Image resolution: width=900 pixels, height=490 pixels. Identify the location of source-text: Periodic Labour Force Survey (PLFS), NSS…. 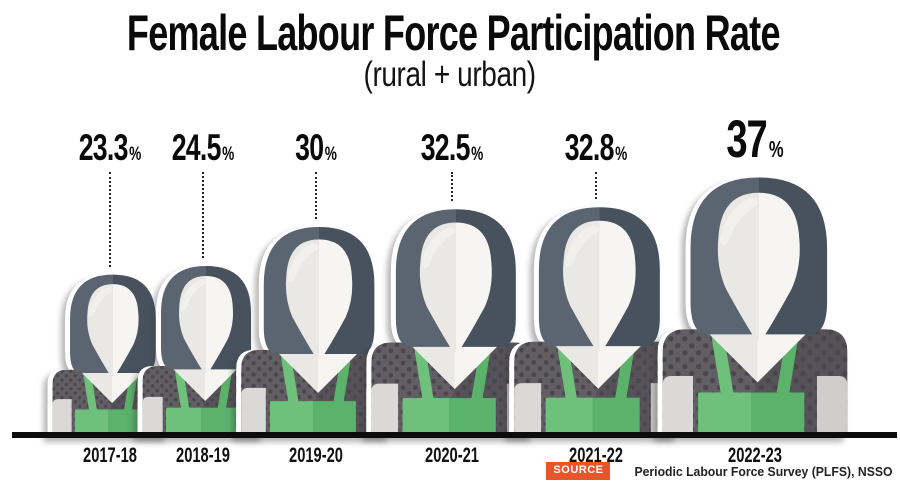
(763, 471).